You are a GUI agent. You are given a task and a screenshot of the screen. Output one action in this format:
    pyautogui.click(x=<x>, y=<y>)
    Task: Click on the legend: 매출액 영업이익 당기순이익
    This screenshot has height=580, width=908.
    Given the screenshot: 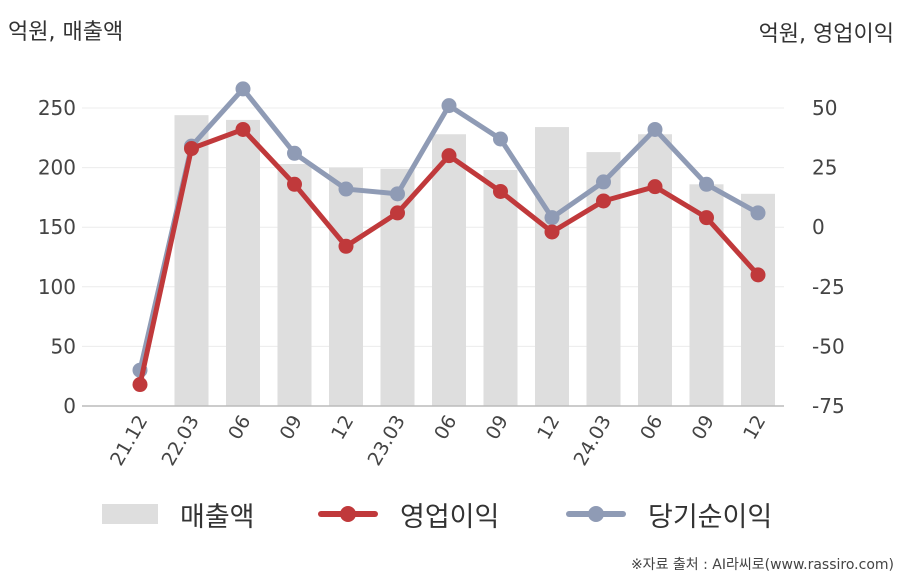 What is the action you would take?
    pyautogui.click(x=454, y=514)
    